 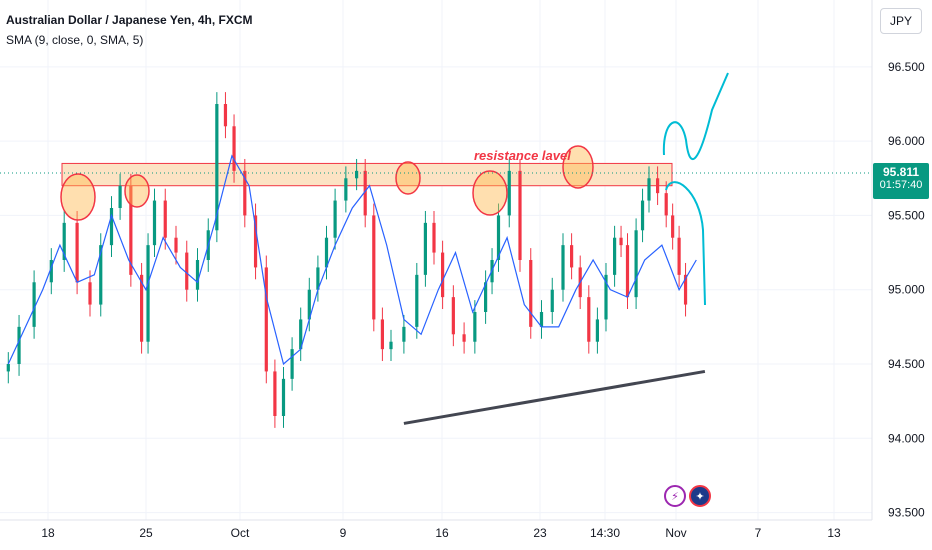 I want to click on price-tick: 95.000, so click(x=906, y=290).